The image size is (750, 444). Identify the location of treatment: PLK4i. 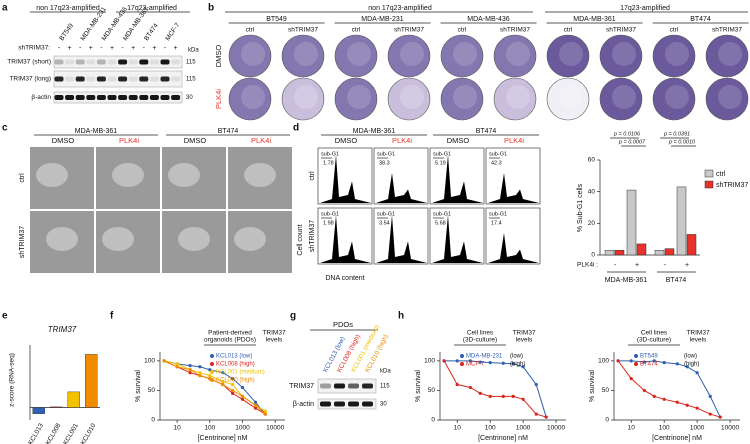
(261, 140).